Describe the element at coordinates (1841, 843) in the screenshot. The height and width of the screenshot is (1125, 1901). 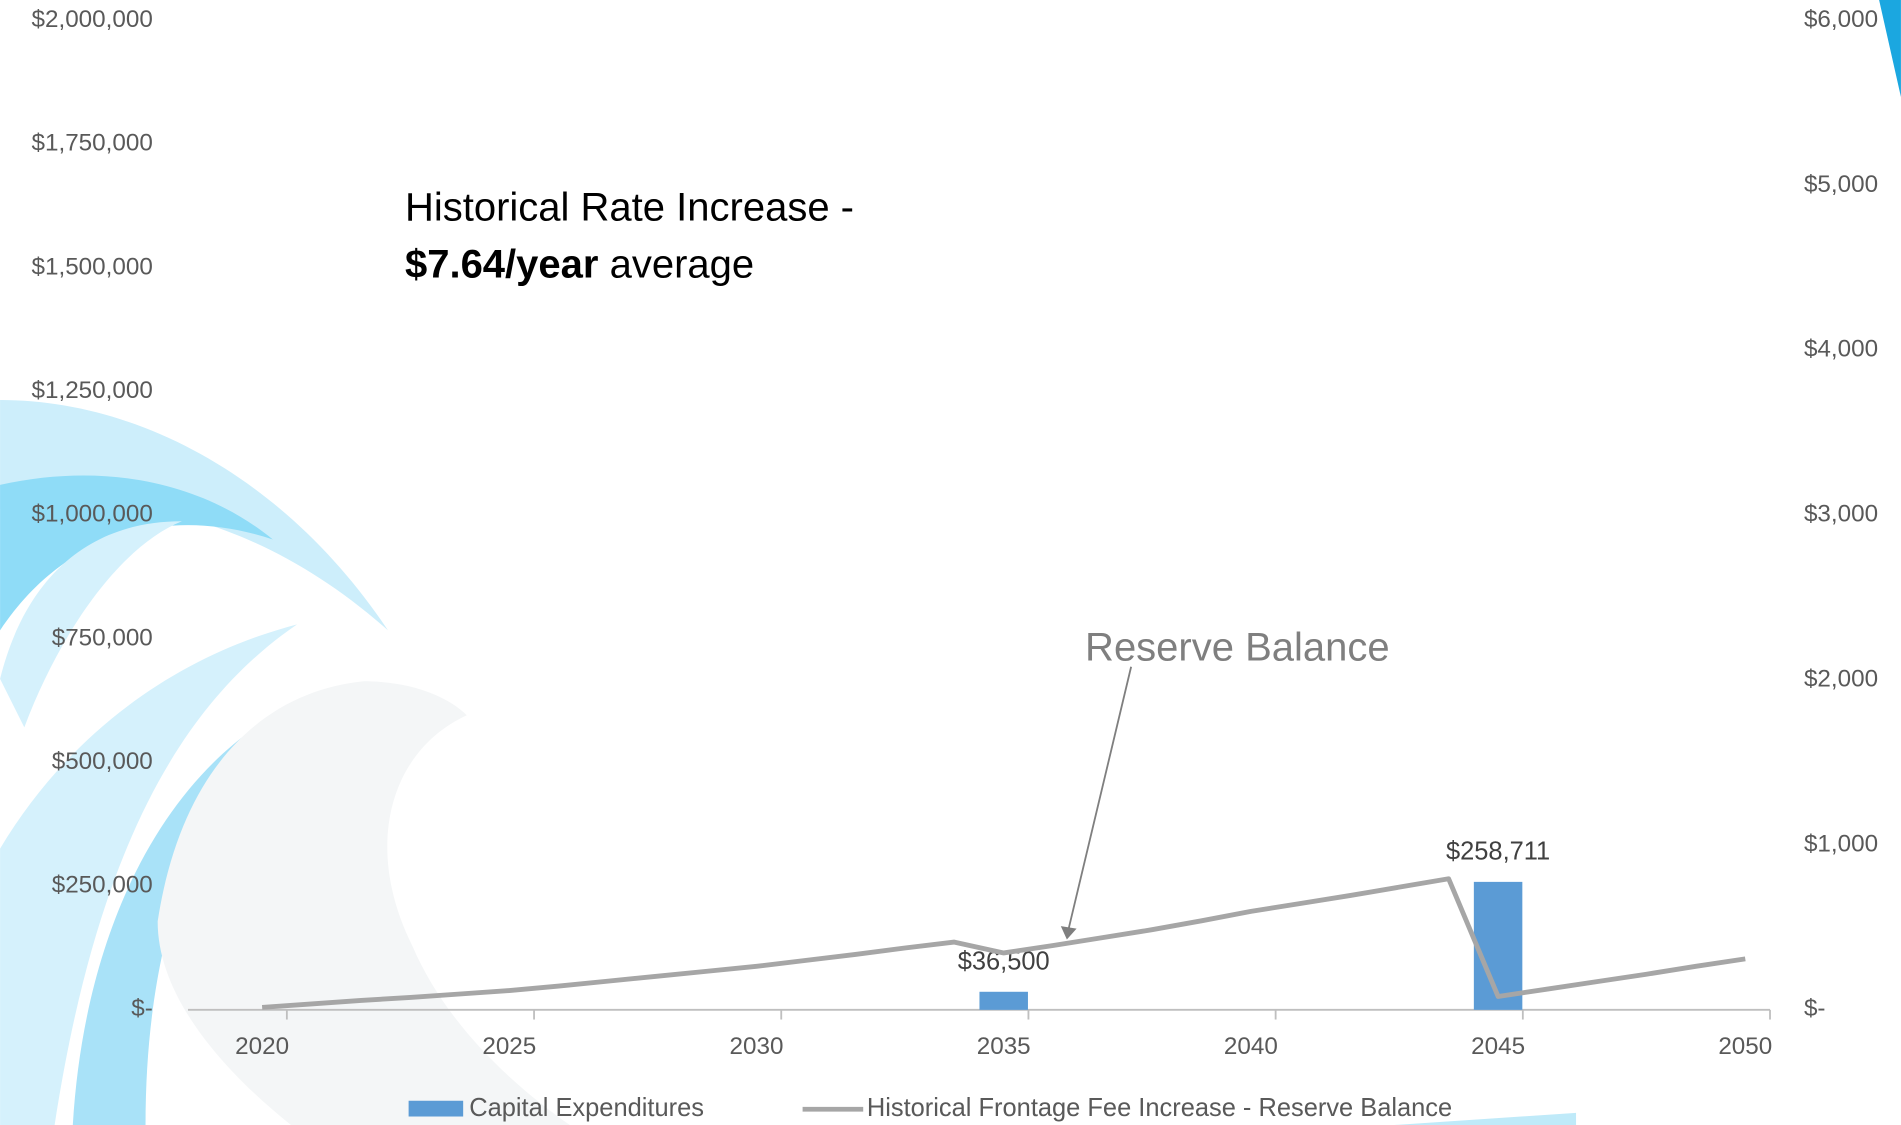
I see `y2-tick-label: $1,000` at that location.